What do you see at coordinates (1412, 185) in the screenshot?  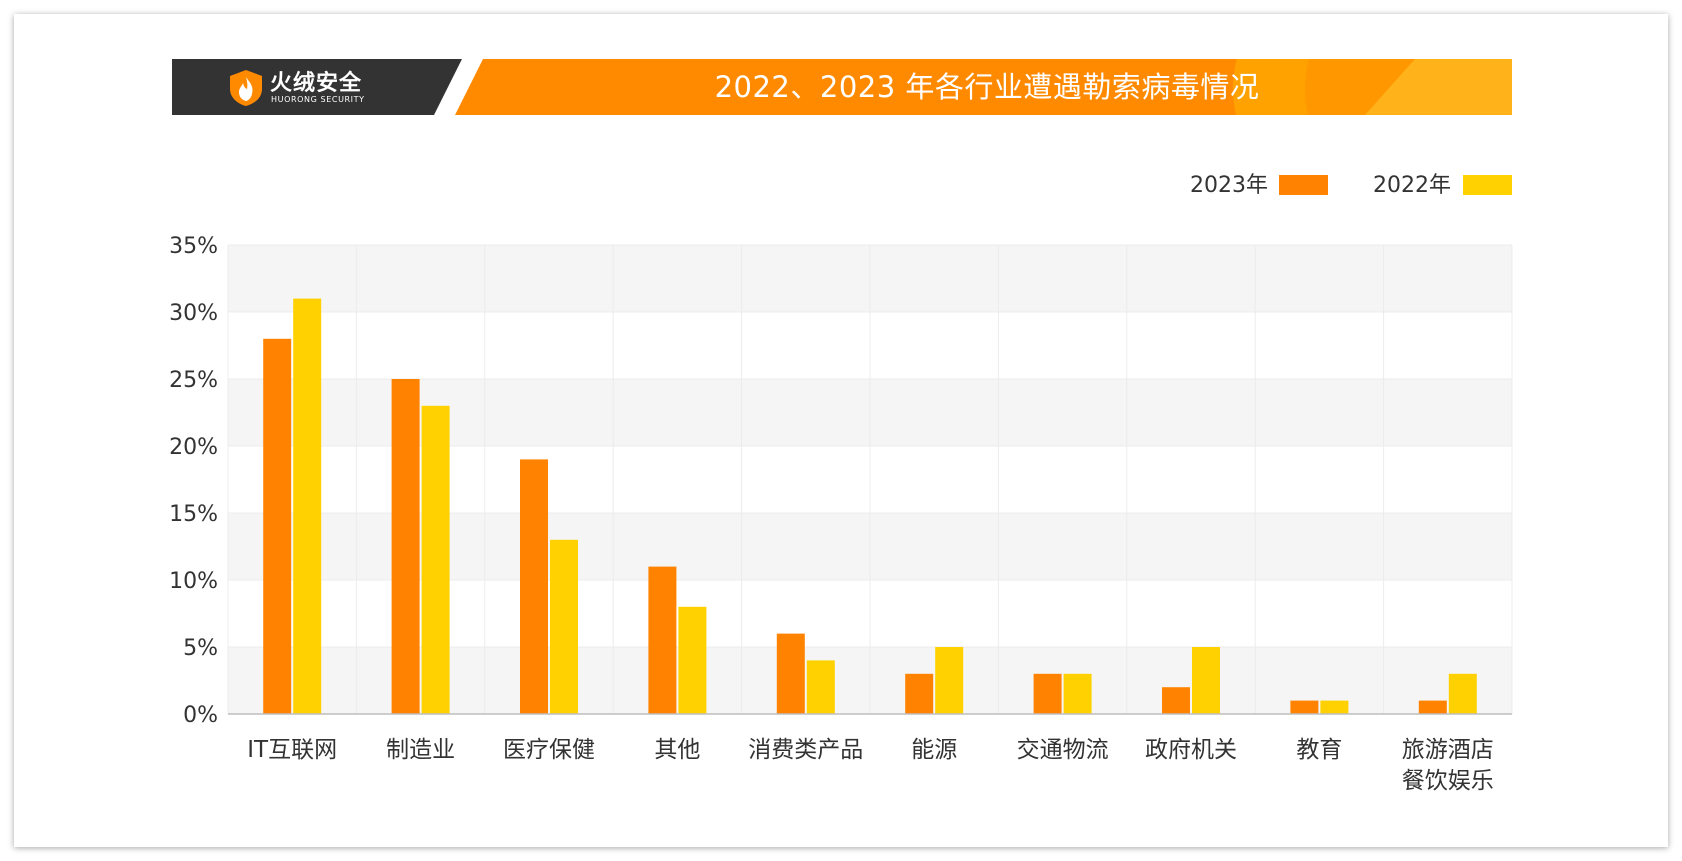 I see `legend-label: 2022年` at bounding box center [1412, 185].